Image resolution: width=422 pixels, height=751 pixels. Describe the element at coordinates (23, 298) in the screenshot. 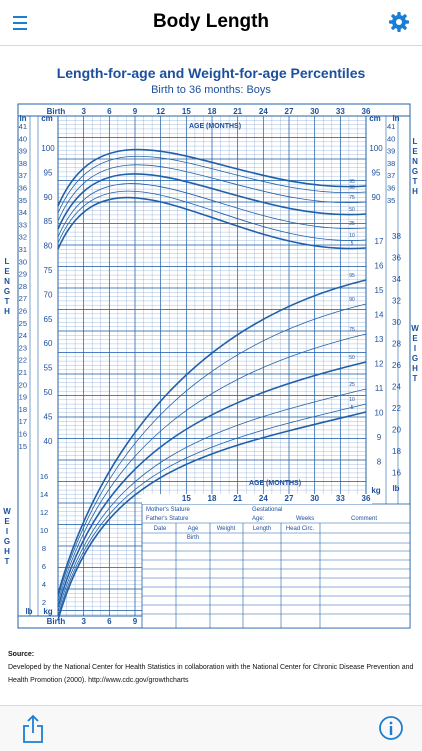

I see `length-in-tick-27: 27` at that location.